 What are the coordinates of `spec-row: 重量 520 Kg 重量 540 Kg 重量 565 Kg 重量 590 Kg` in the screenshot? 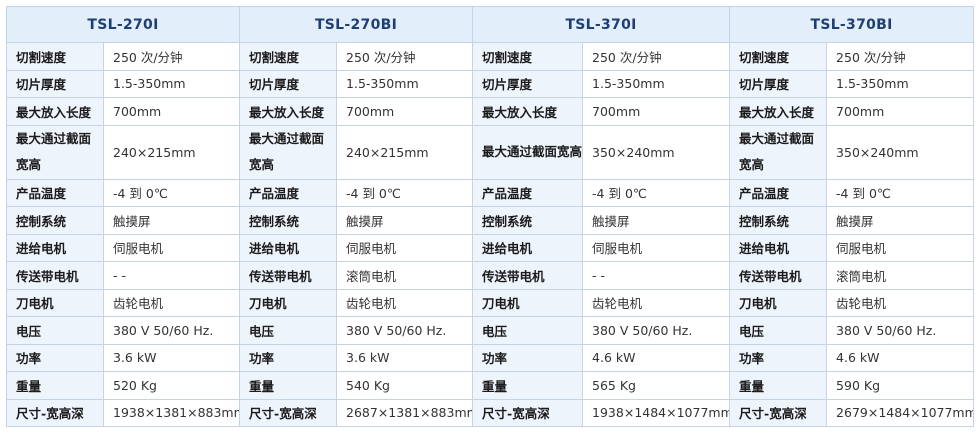 It's located at (490, 385).